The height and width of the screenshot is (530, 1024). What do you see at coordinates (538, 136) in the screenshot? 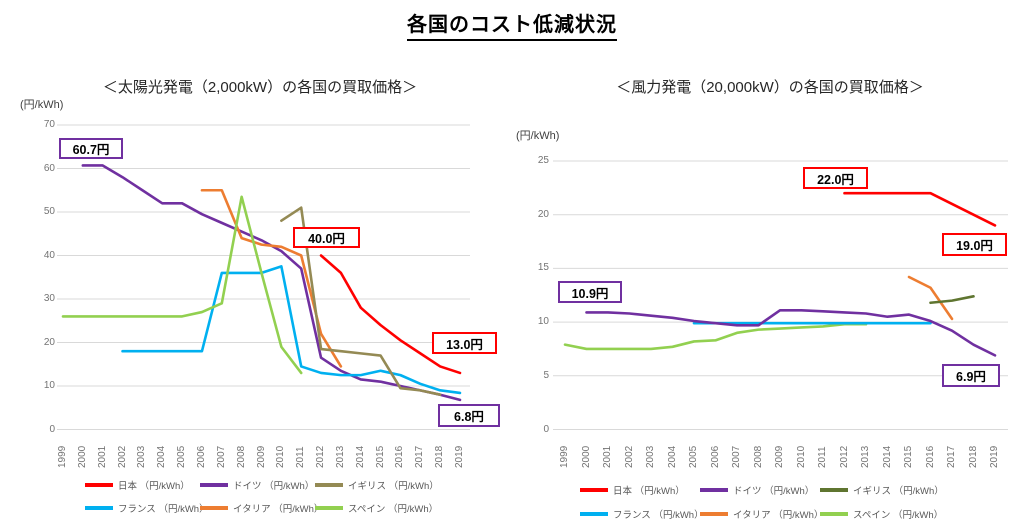
I see `wind-y-axis-unit: (円/kWh)` at bounding box center [538, 136].